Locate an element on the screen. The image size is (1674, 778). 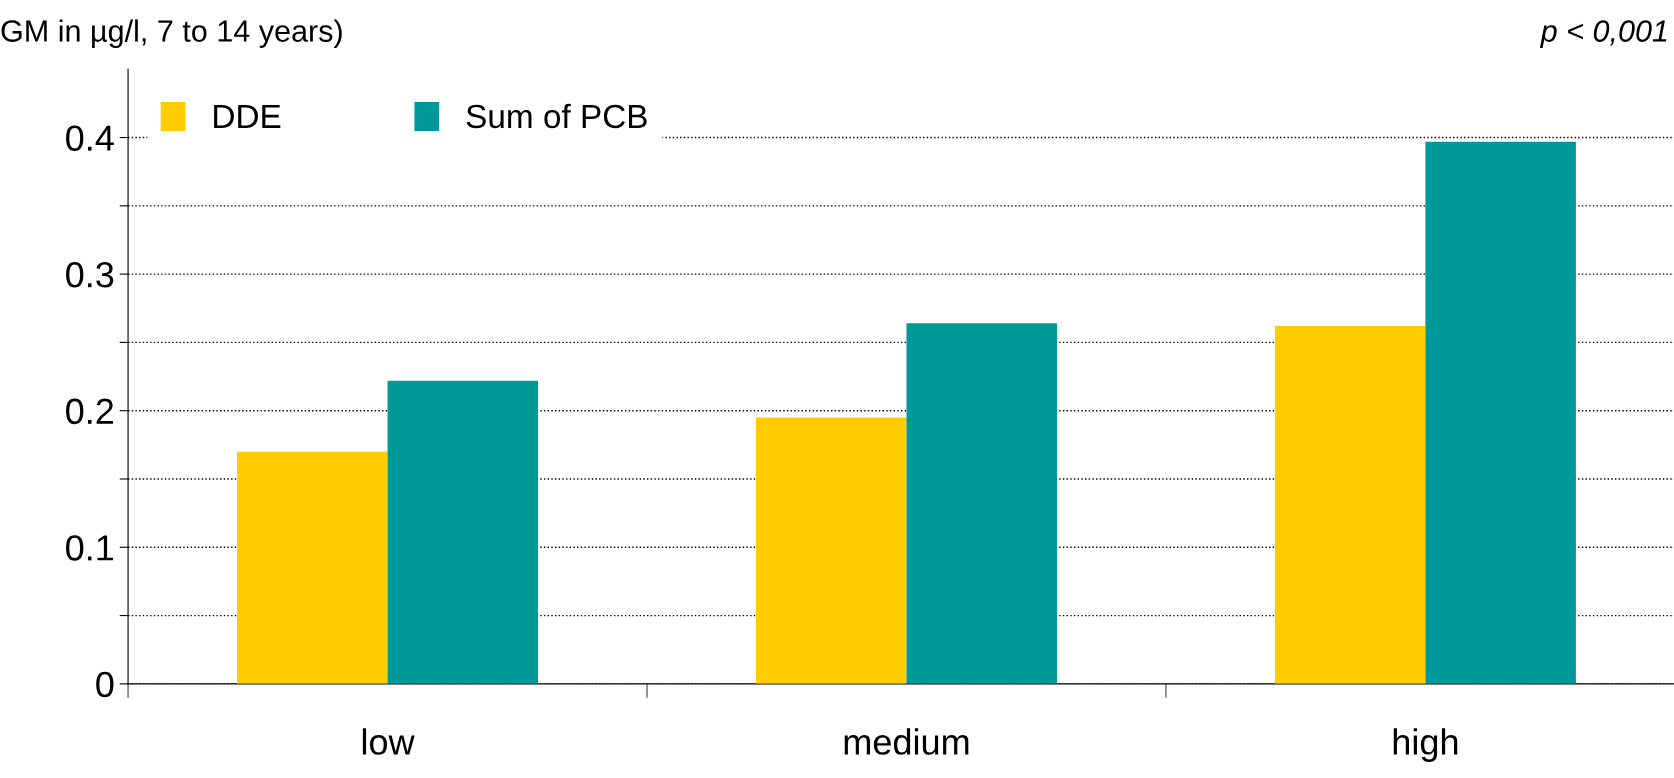
chart-title: GM in µg/l, 7 to 14 years) is located at coordinates (171, 33).